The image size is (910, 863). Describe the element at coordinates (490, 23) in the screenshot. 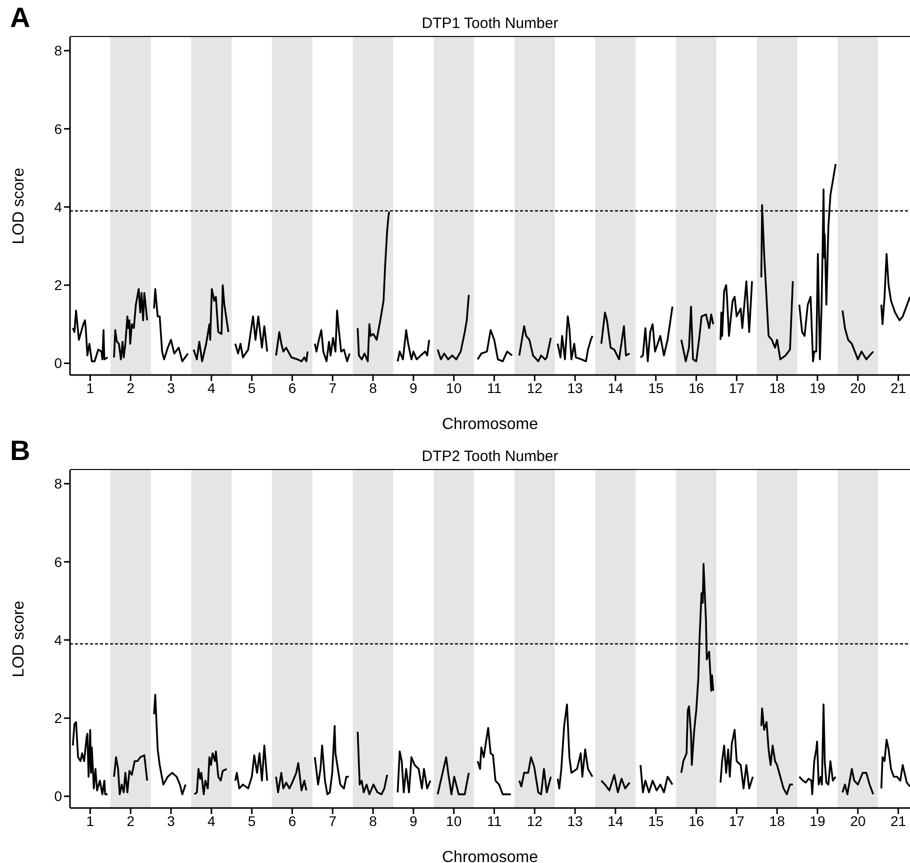

I see `chart-title: DTP1 Tooth Number` at that location.